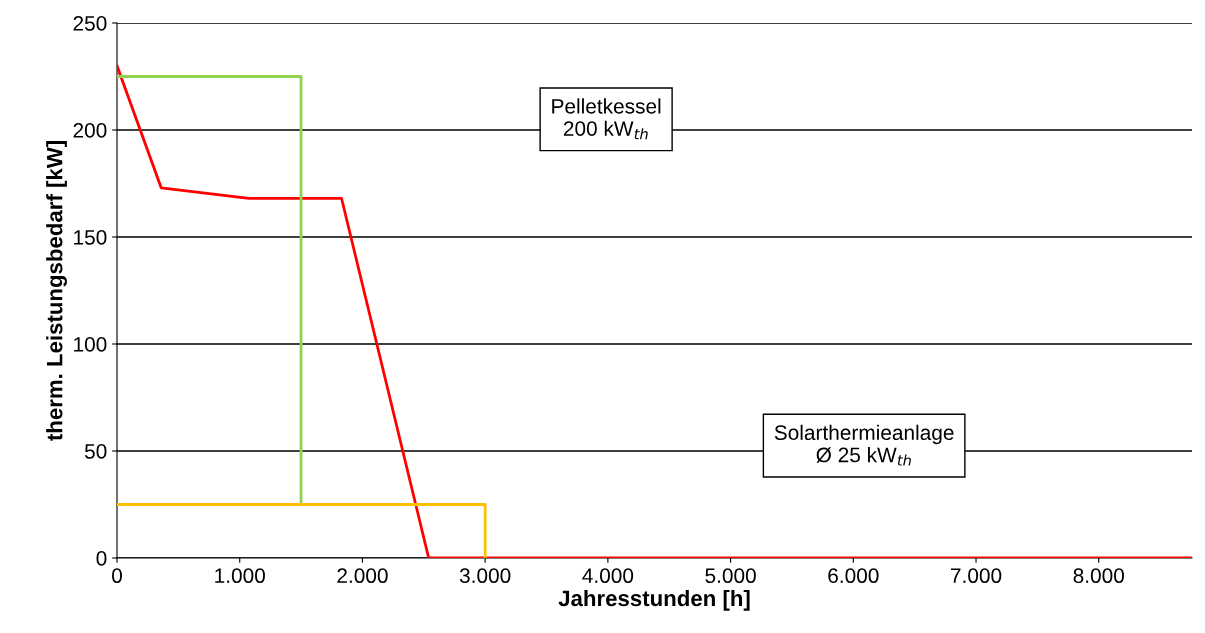 The height and width of the screenshot is (633, 1205). What do you see at coordinates (56, 291) in the screenshot?
I see `y-axis-title: therm. Leistungsbedarf [kW]` at bounding box center [56, 291].